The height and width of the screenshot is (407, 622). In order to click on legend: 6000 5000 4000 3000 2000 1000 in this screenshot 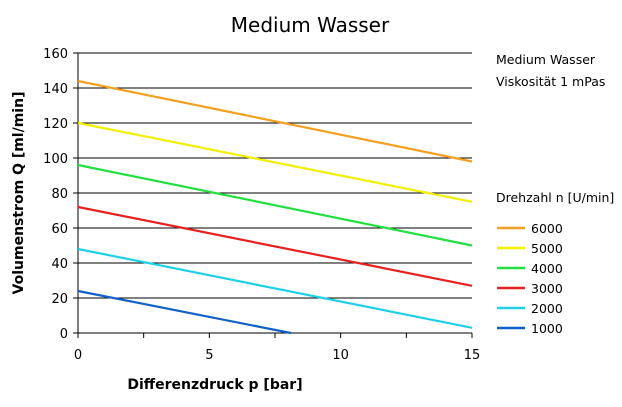, I will do `click(530, 278)`.